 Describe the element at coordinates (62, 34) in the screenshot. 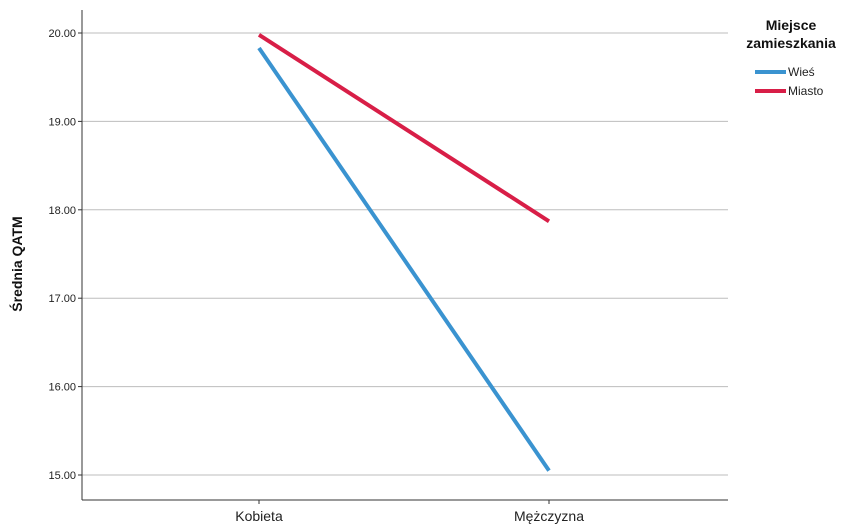

I see `y-tick-label: 20.00` at that location.